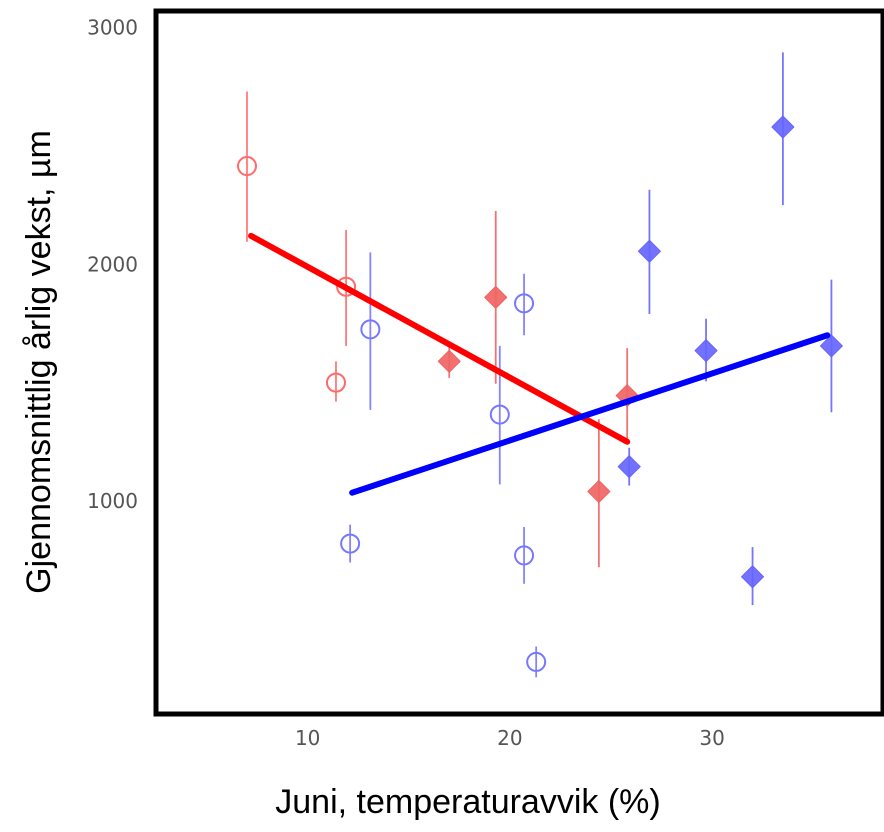 The height and width of the screenshot is (832, 884). I want to click on x-tick-label: 20, so click(509, 738).